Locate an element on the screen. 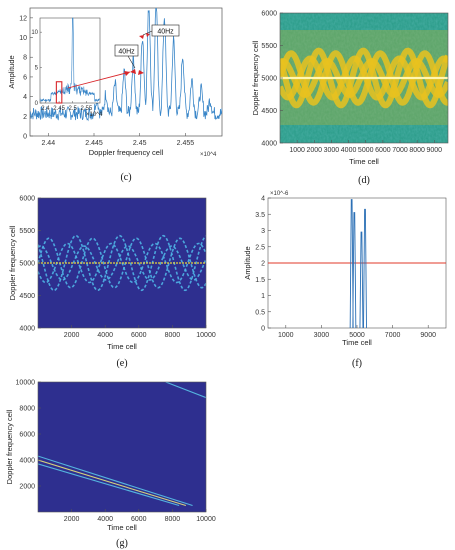 Image resolution: width=455 pixels, height=550 pixels. panel-c-x-ticks: 2.44 2.445 2.45 2.455 is located at coordinates (117, 140).